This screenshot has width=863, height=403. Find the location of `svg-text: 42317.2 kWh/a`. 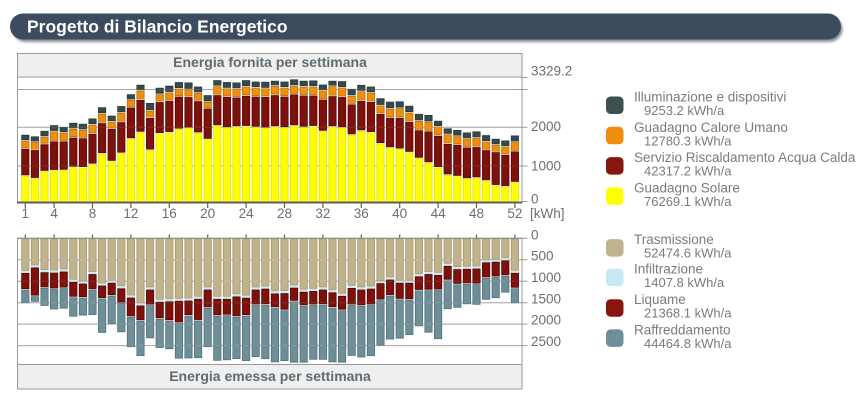

svg-text: 42317.2 kWh/a is located at coordinates (688, 171).